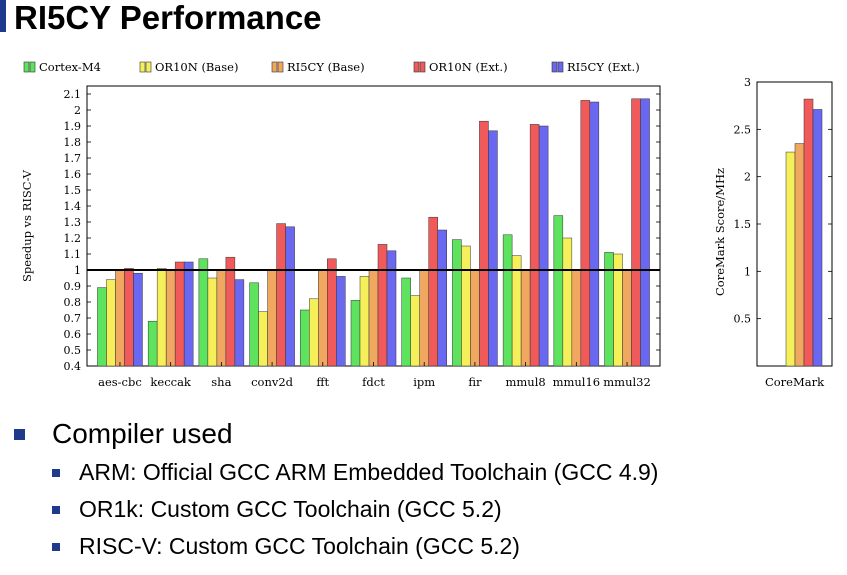 This screenshot has height=575, width=847. Describe the element at coordinates (73, 238) in the screenshot. I see `y-tick-label: 1.2` at that location.